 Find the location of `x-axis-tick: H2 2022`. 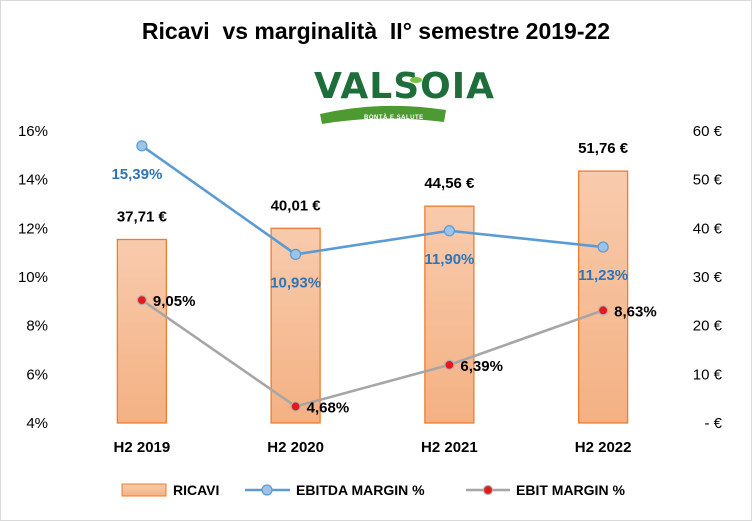

x-axis-tick: H2 2022 is located at coordinates (603, 447).